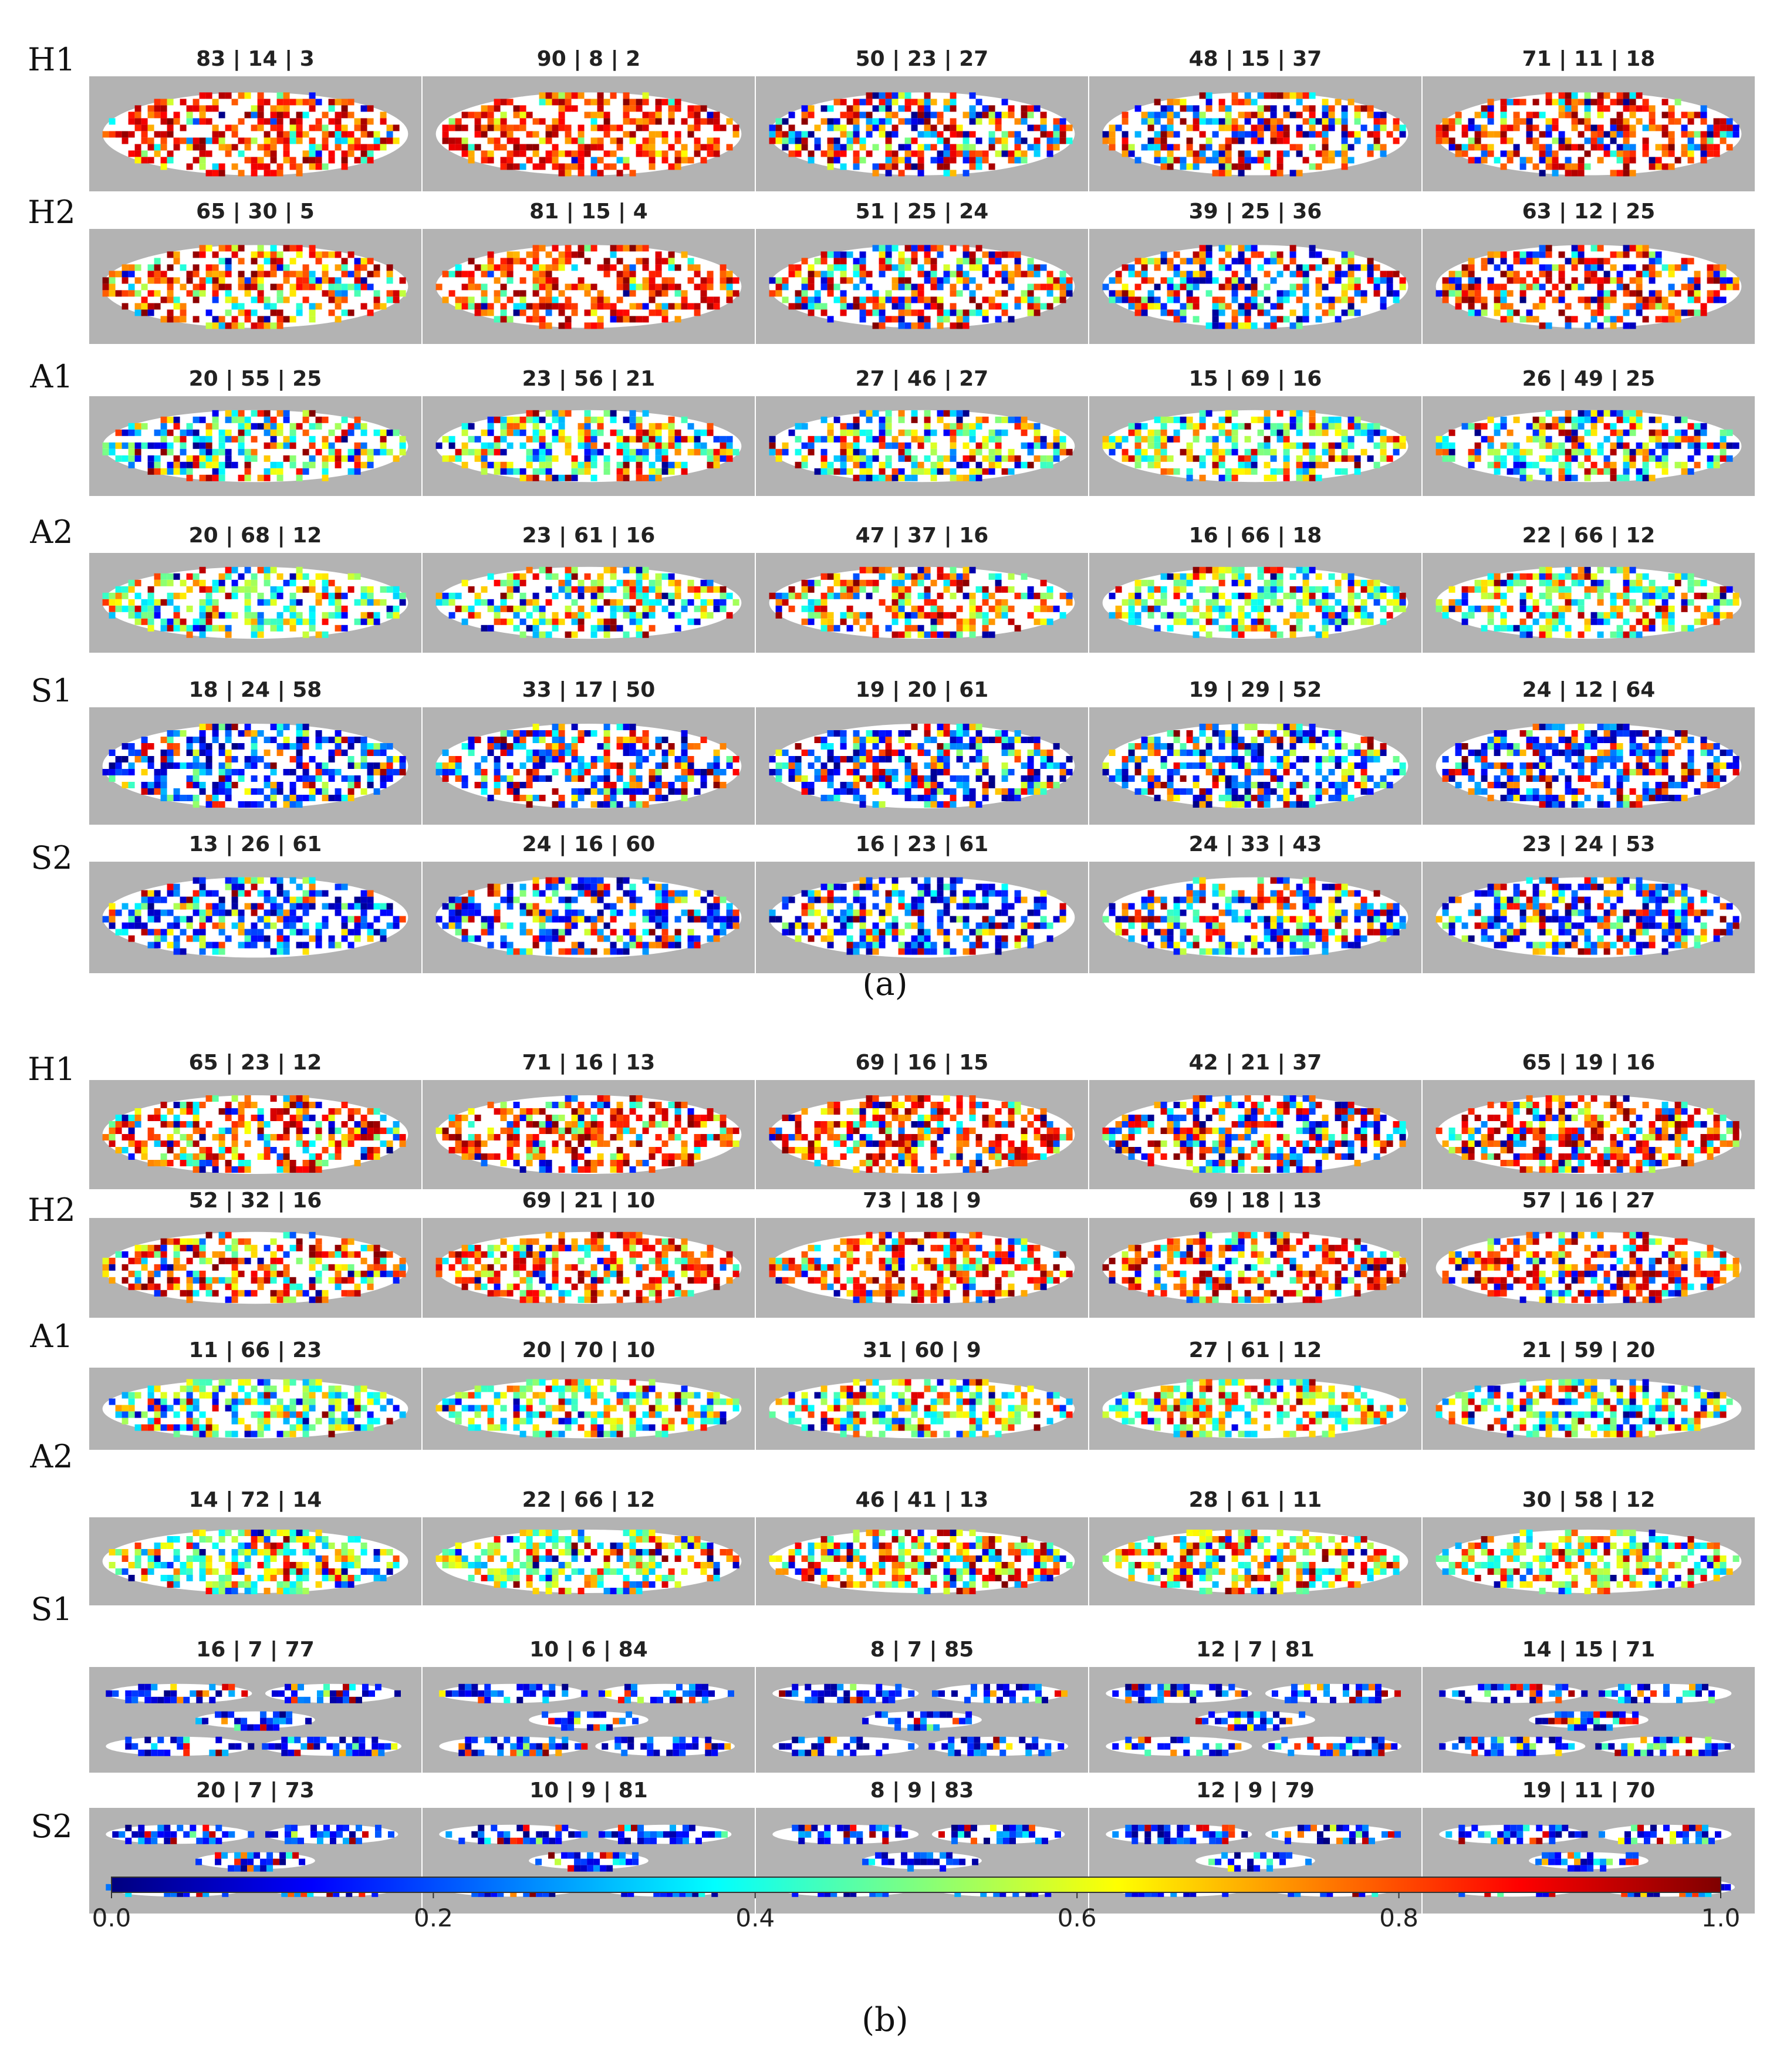 Image resolution: width=1770 pixels, height=2072 pixels. Describe the element at coordinates (51, 1337) in the screenshot. I see `row-label: A1` at that location.